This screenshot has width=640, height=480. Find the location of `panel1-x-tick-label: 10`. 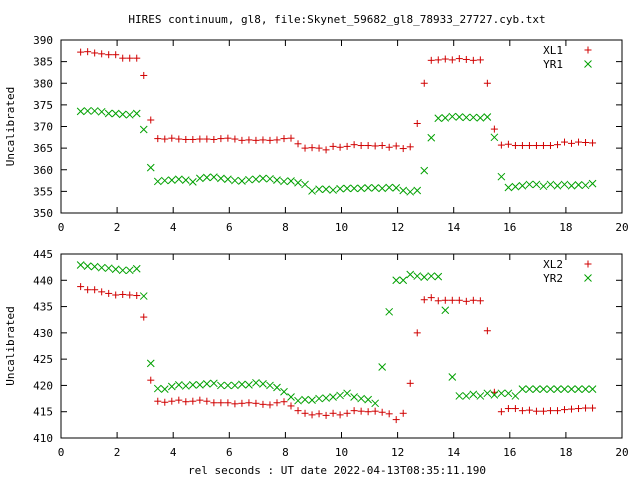

panel1-x-tick-label: 10 is located at coordinates (341, 227).